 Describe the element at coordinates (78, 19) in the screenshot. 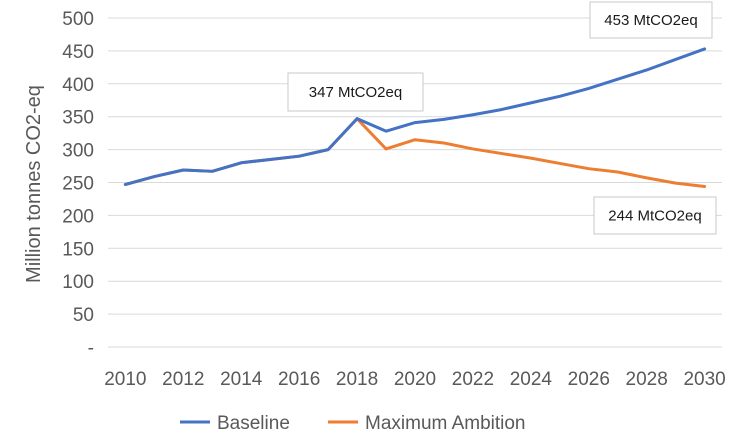

I see `y-tick-label: 500` at that location.